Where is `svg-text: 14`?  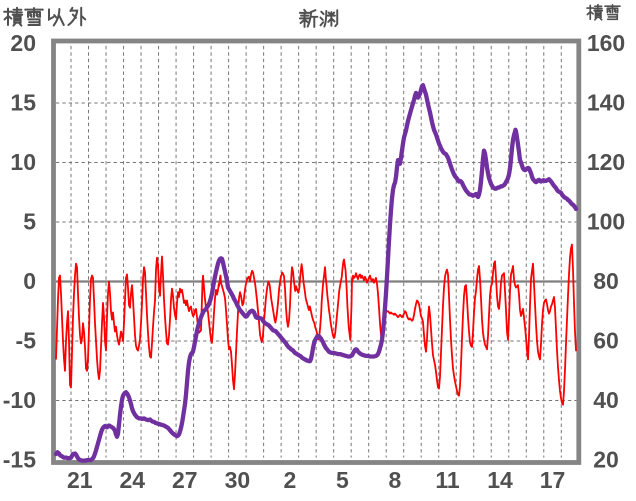 svg-text: 14 is located at coordinates (500, 480).